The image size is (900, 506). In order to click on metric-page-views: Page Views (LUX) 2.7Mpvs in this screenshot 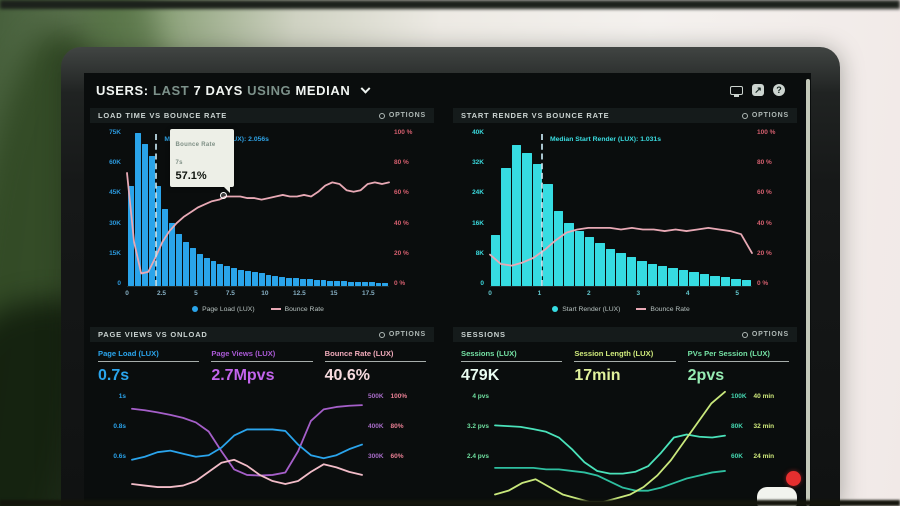, I will do `click(262, 367)`.